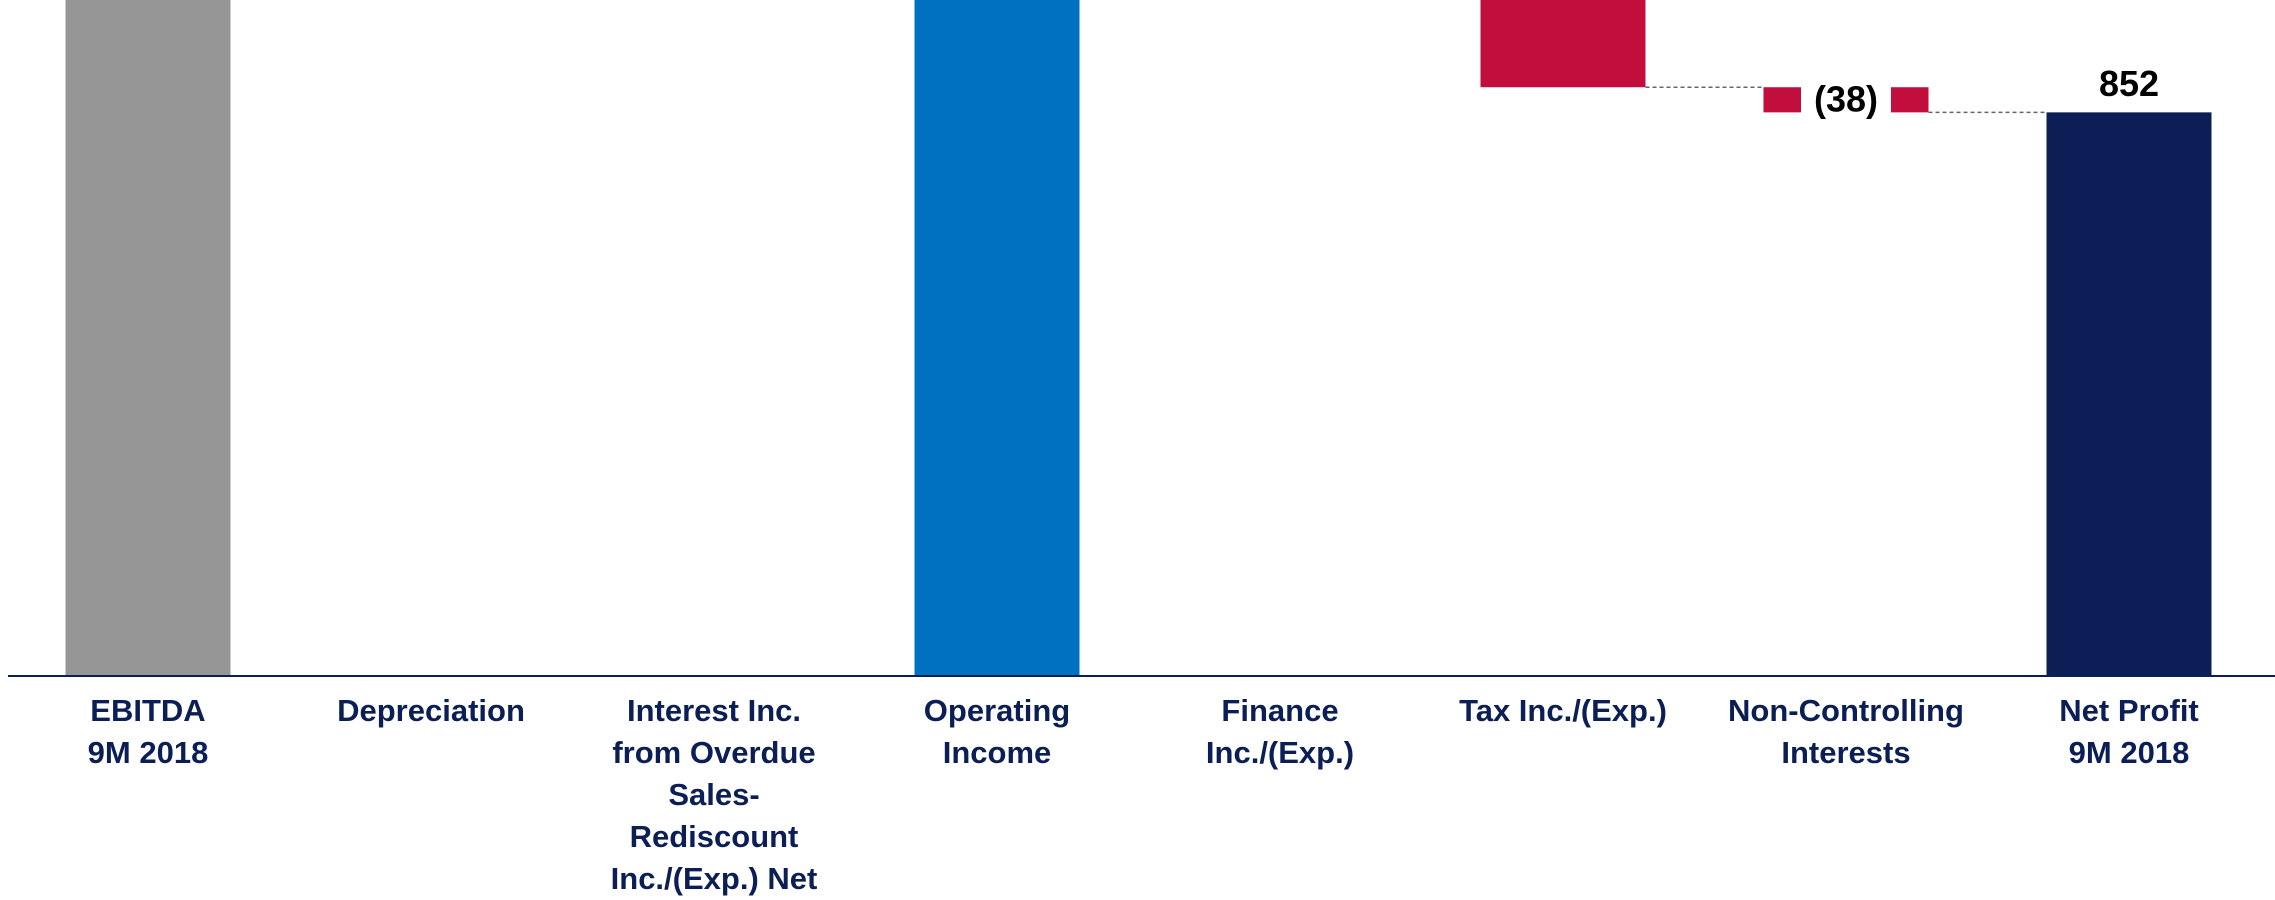  Describe the element at coordinates (2129, 731) in the screenshot. I see `category-label: Net Profit 9M 2018` at that location.